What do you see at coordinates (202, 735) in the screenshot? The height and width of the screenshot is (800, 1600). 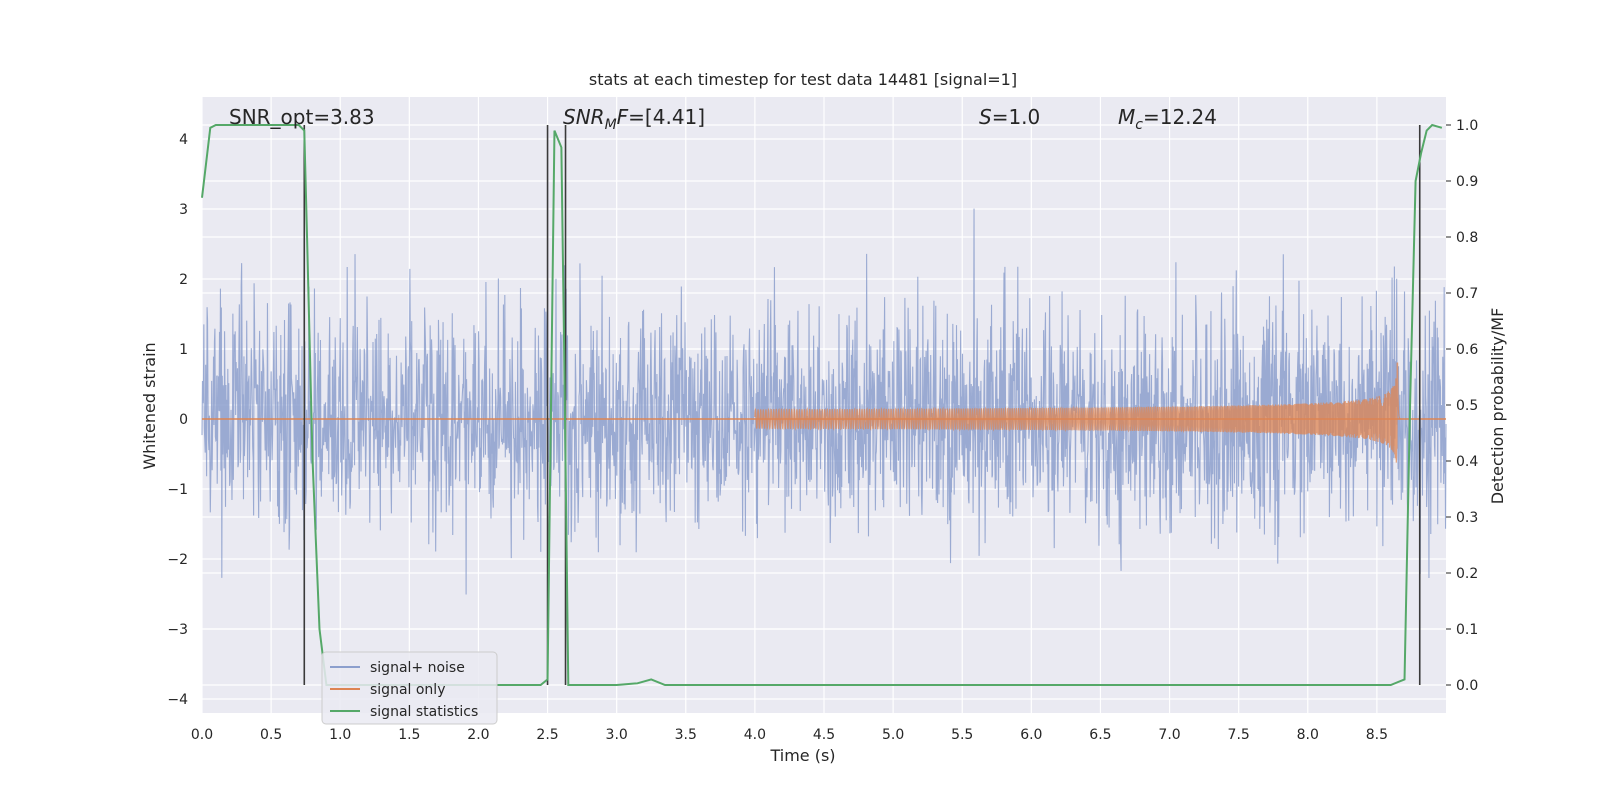 I see `x-tick-label: 0.0` at bounding box center [202, 735].